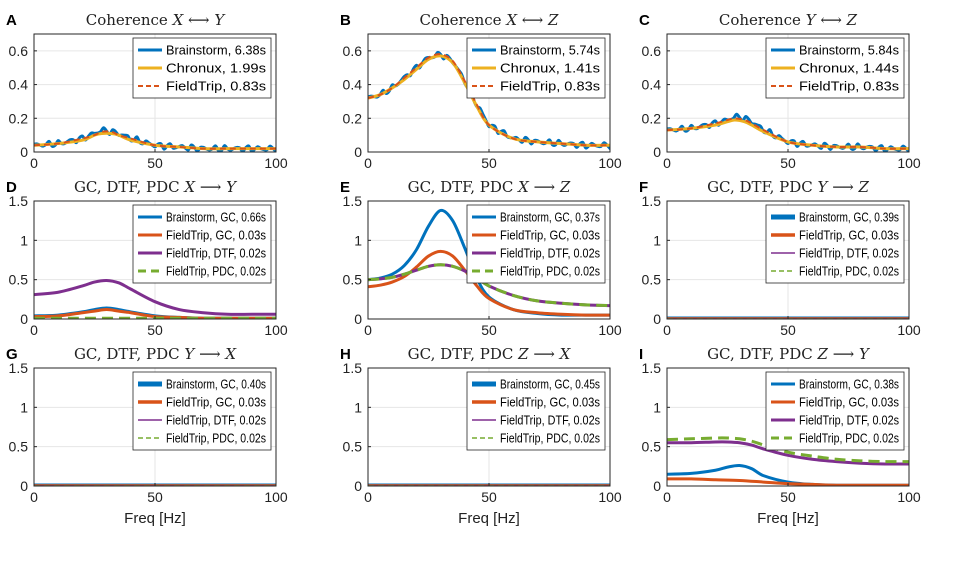 The image size is (957, 573). I want to click on title-variable-b: X, so click(565, 354).